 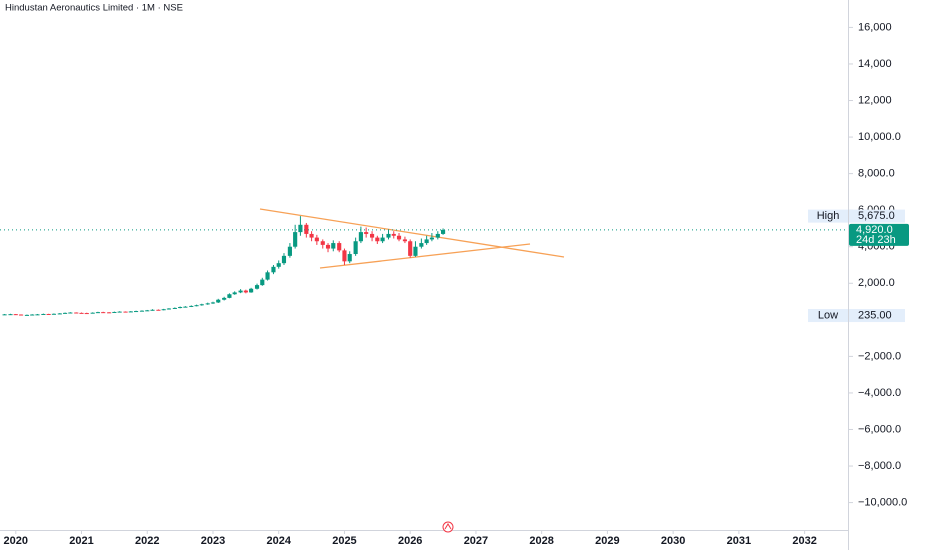 What do you see at coordinates (879, 429) in the screenshot?
I see `y-tick-label: −6,000.0` at bounding box center [879, 429].